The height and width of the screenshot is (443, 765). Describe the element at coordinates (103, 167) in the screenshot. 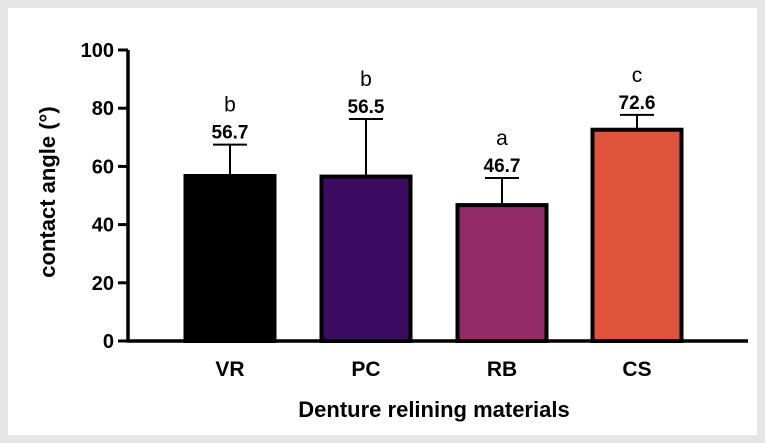

I see `y-tick-label-60: 60` at that location.